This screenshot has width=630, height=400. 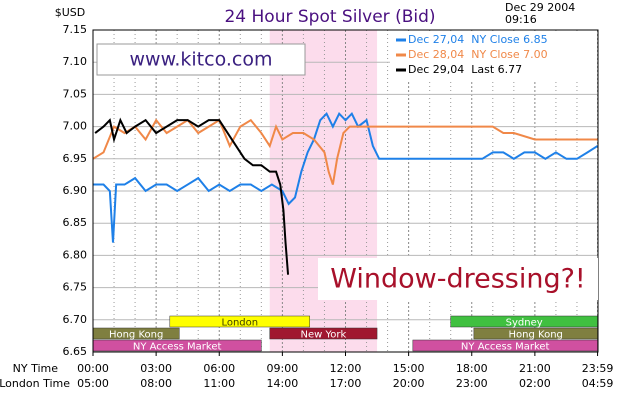 I want to click on y-tick-label: 6.65, so click(x=75, y=351).